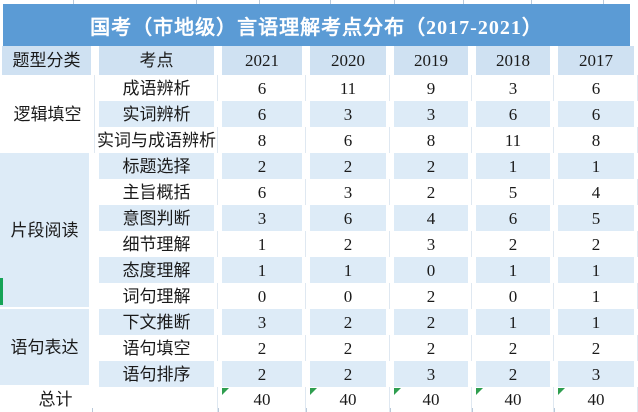 Image resolution: width=638 pixels, height=412 pixels. I want to click on column-header-3: 2021, so click(262, 60).